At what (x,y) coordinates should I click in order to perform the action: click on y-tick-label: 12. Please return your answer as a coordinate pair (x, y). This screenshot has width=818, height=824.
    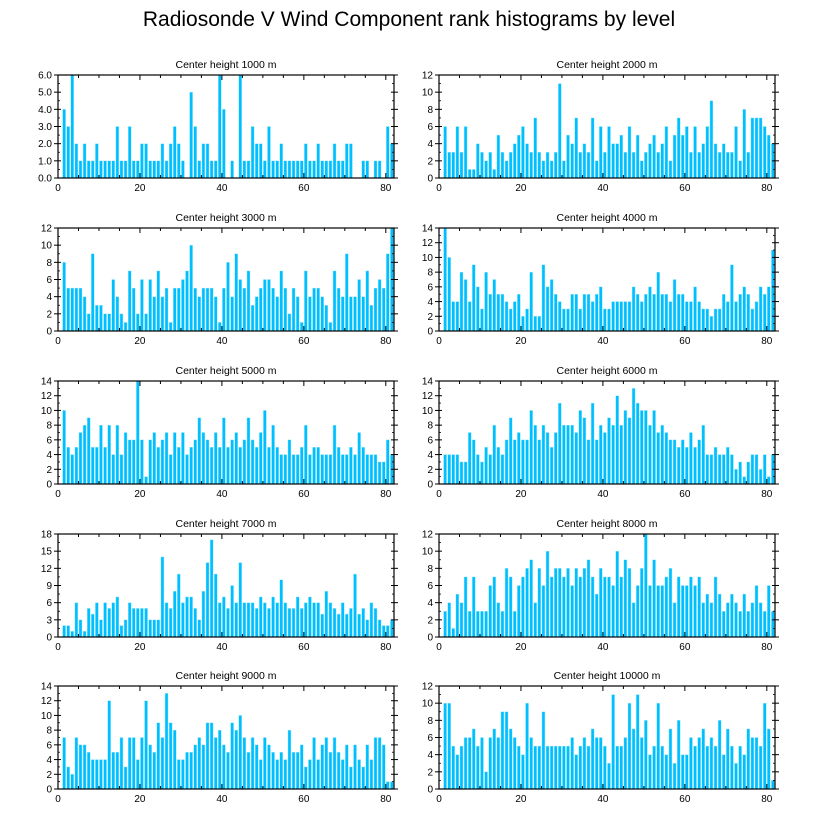
    Looking at the image, I should click on (428, 535).